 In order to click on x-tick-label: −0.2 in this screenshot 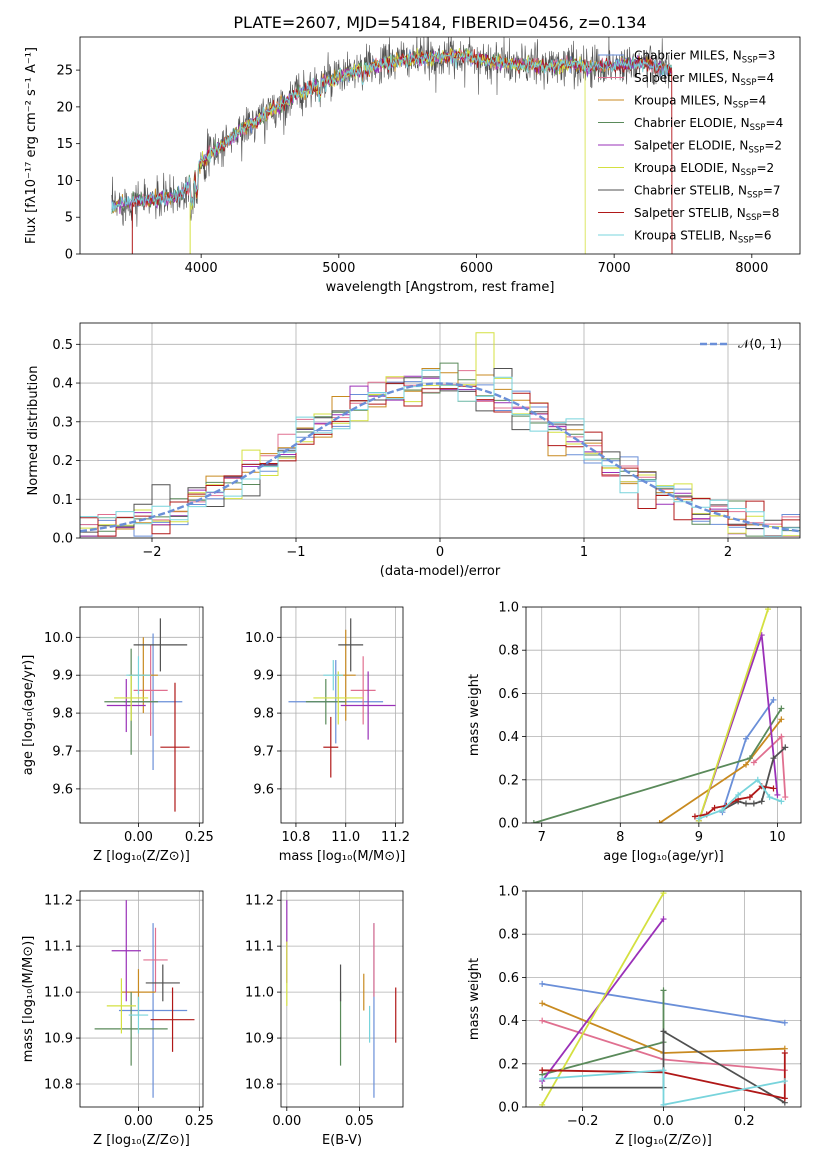, I will do `click(583, 1121)`.